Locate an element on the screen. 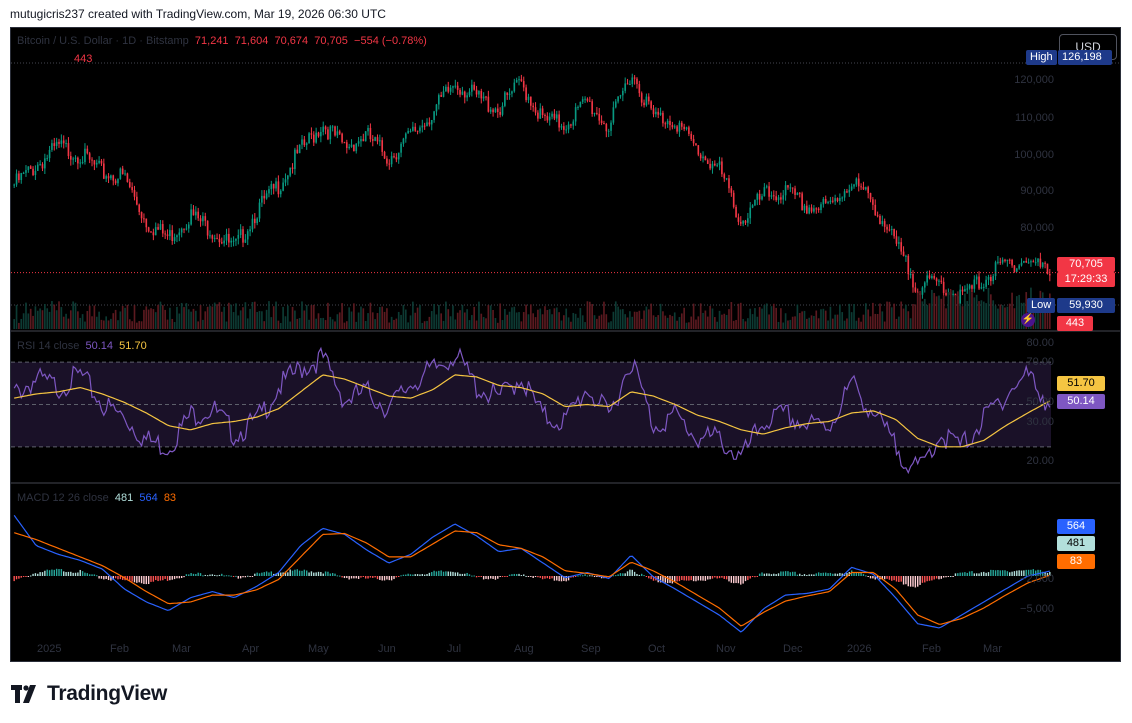  rsi-tick: 80.00 is located at coordinates (1040, 343).